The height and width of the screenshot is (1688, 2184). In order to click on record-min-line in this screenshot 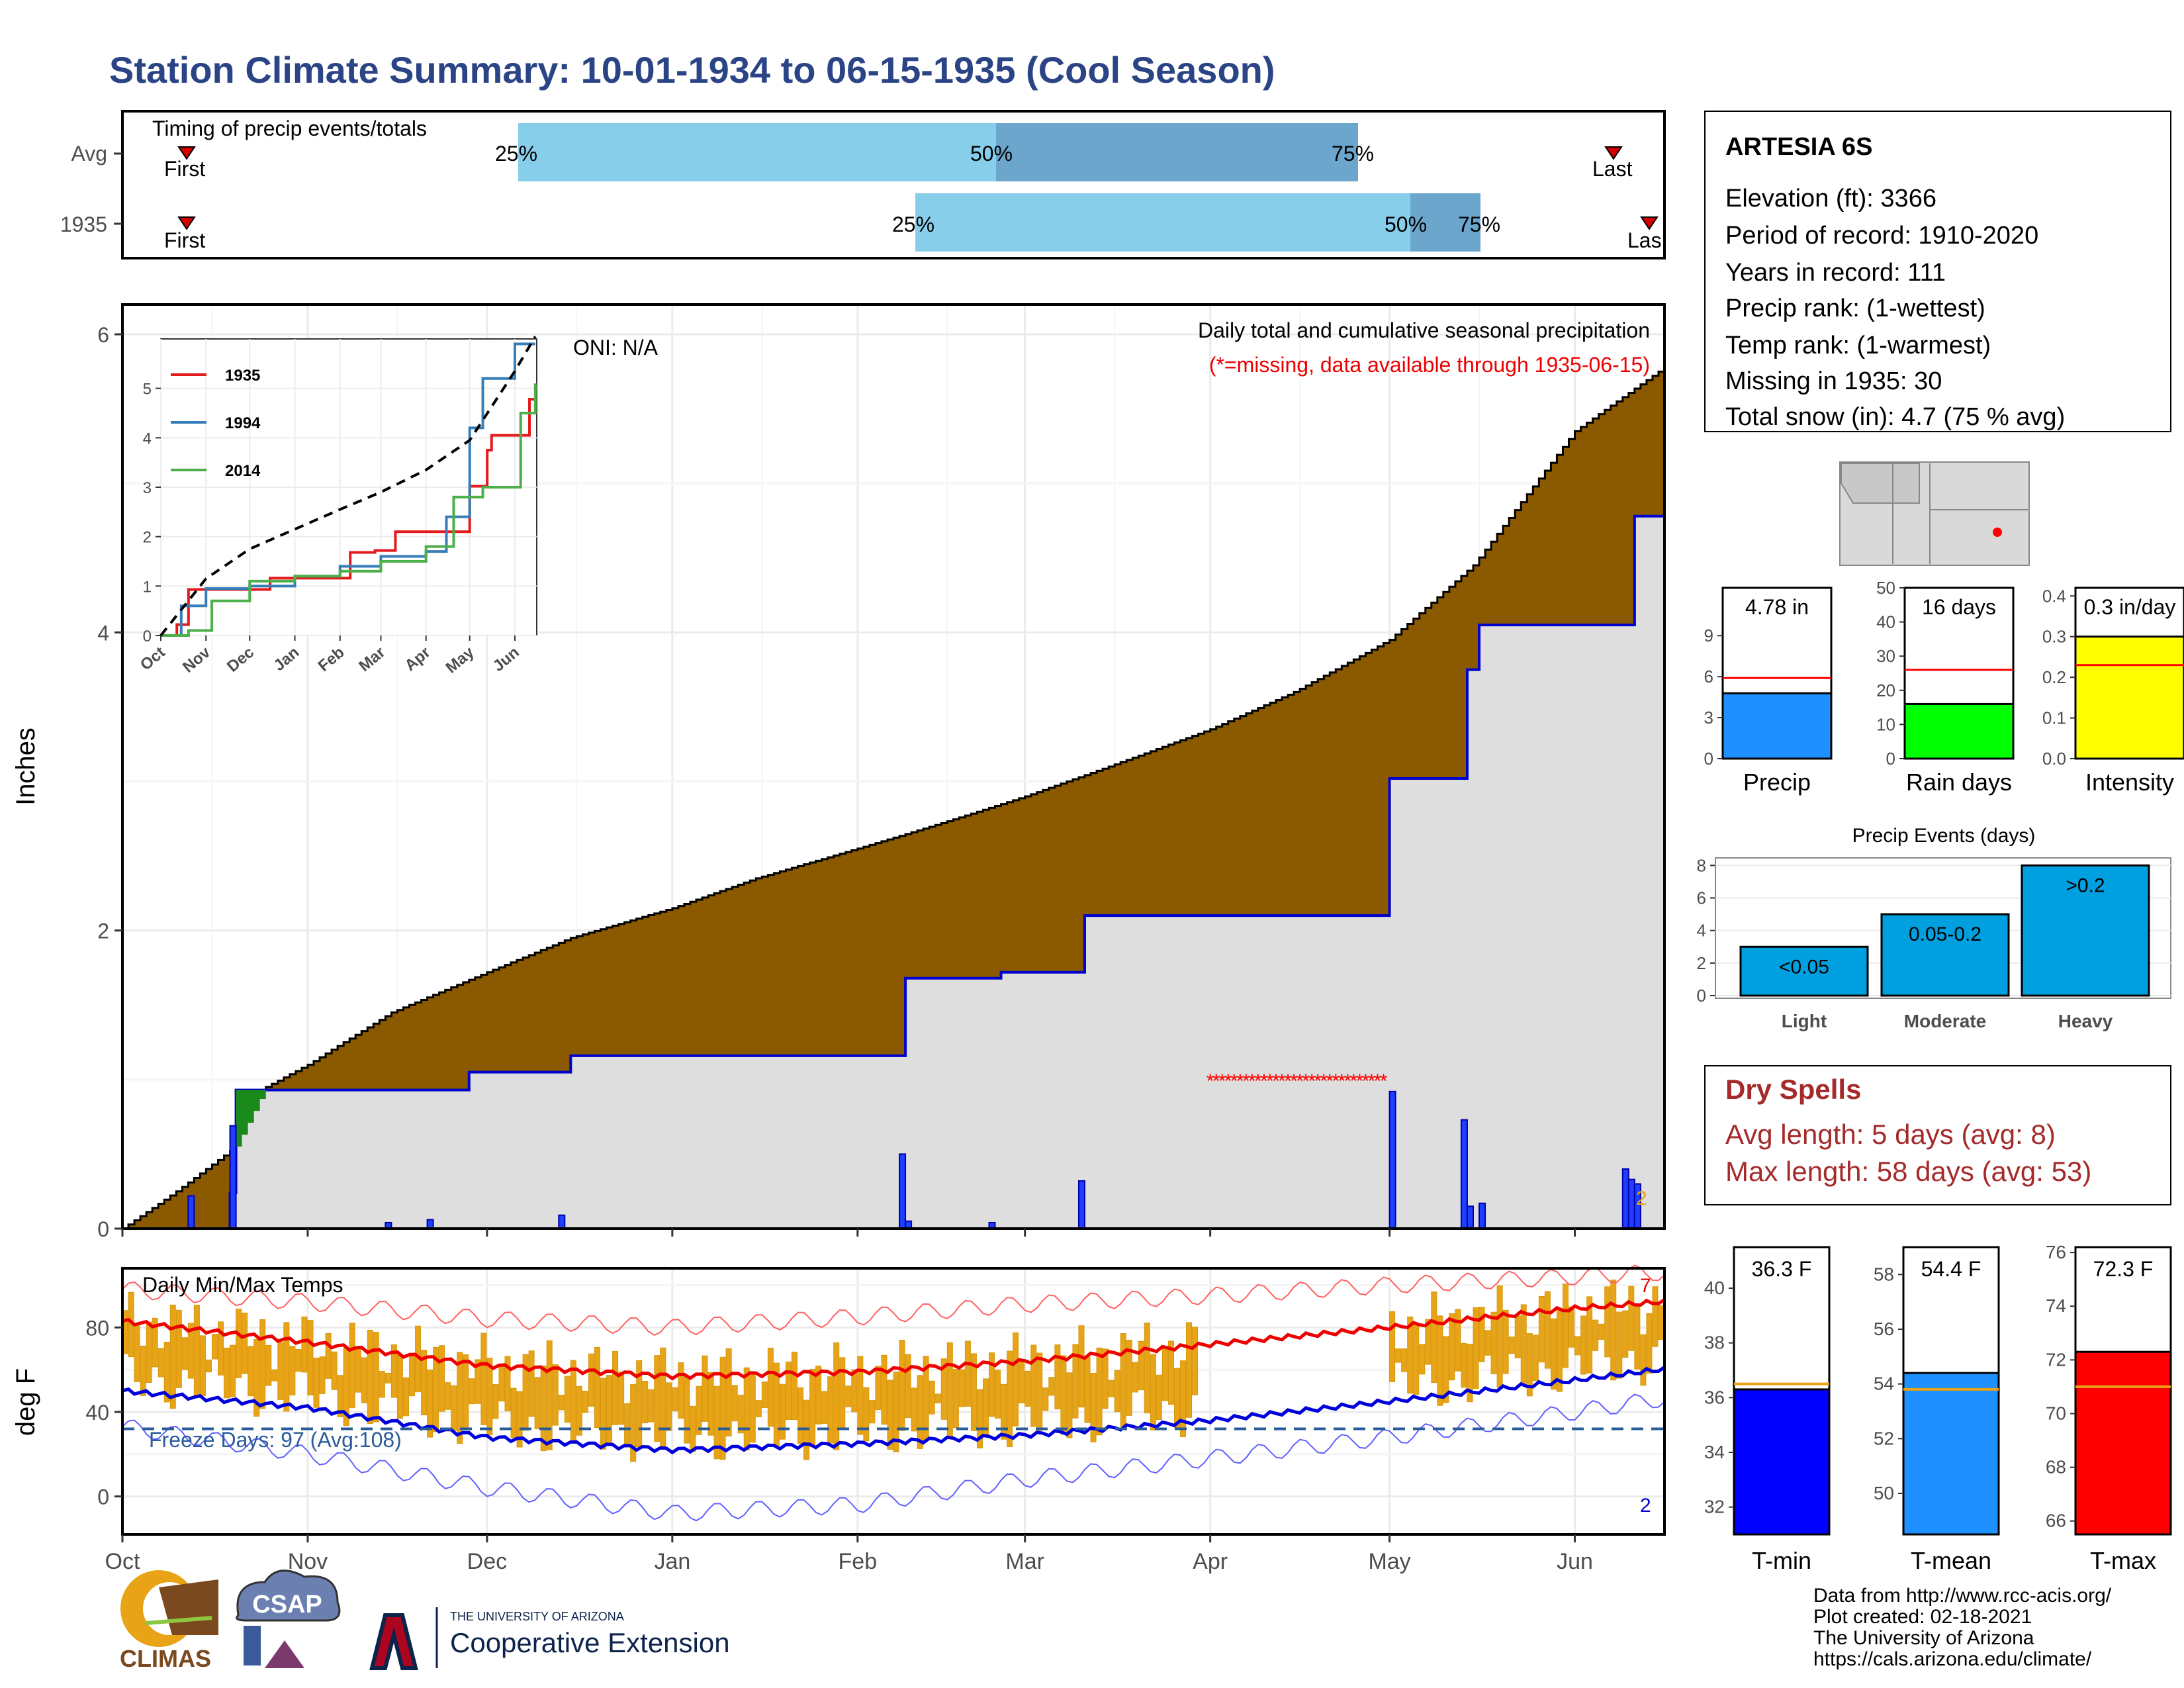, I will do `click(893, 1457)`.